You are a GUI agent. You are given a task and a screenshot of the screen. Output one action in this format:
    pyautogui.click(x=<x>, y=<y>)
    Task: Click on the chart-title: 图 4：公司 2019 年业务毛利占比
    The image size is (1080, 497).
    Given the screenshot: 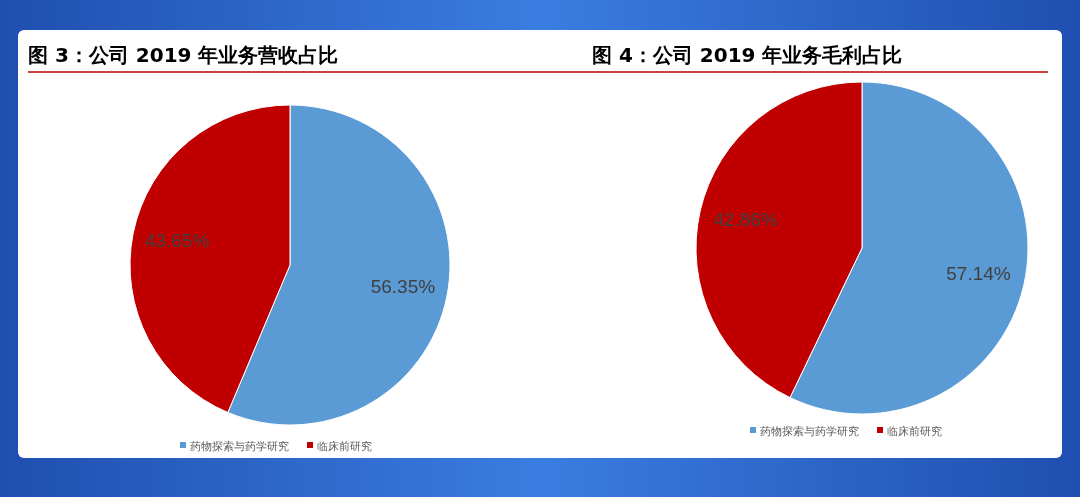 What is the action you would take?
    pyautogui.click(x=747, y=55)
    